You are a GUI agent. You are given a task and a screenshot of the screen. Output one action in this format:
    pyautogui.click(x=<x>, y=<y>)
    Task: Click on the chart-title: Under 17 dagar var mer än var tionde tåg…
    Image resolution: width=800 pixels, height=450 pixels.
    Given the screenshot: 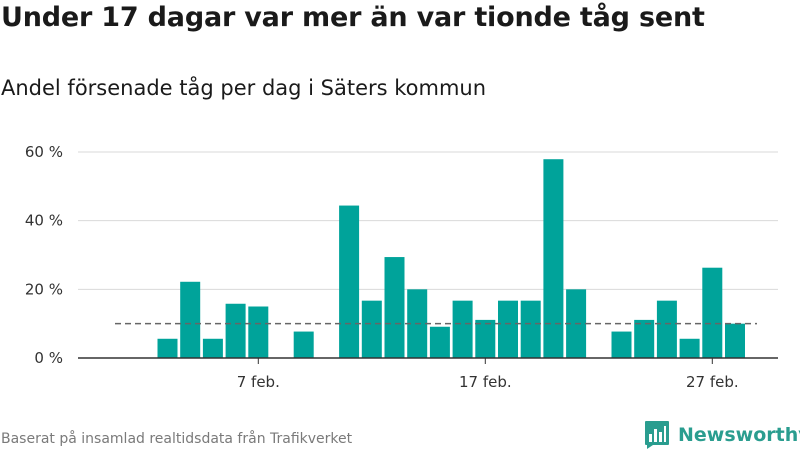 What is the action you would take?
    pyautogui.click(x=353, y=17)
    